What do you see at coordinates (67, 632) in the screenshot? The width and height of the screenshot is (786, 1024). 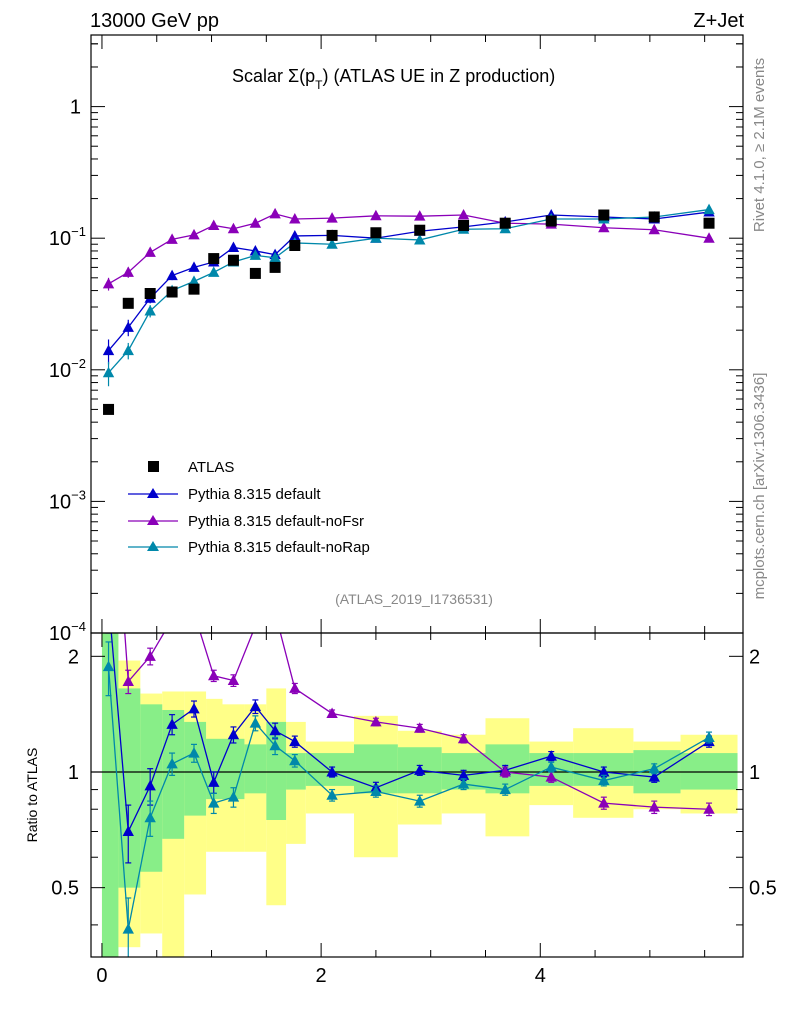 I see `main-ytick-label: 10⁻⁴` at bounding box center [67, 632].